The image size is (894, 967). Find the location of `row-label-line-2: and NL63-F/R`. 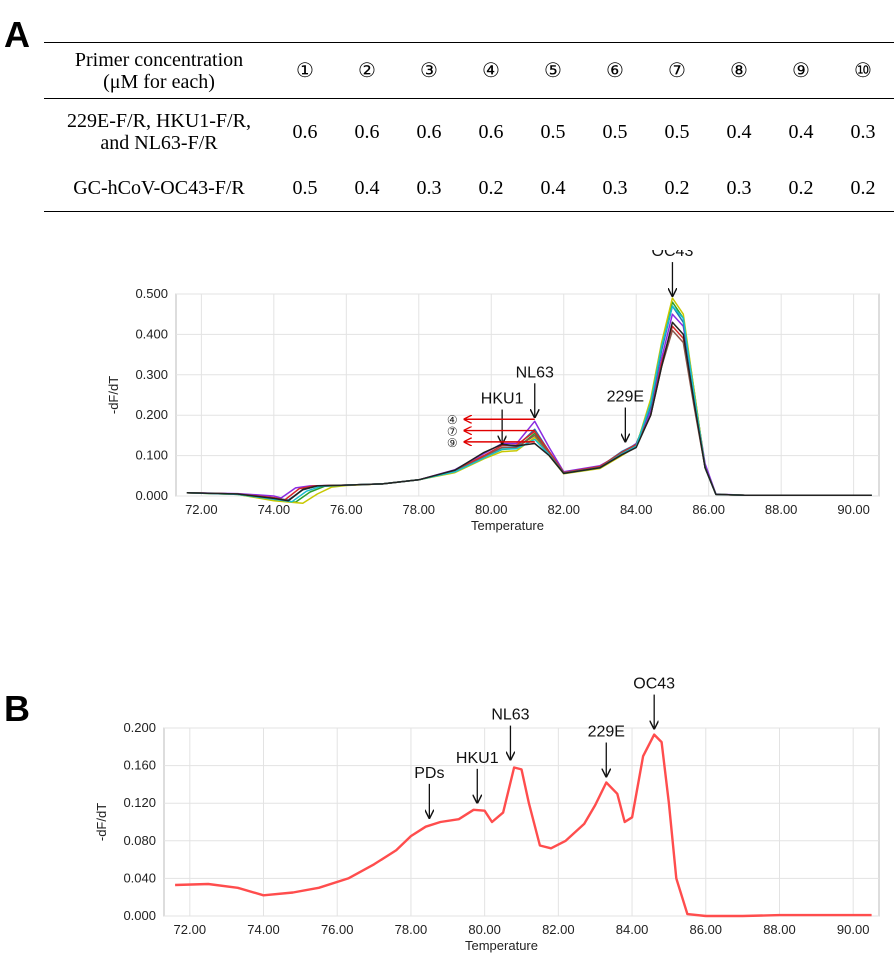

row-label-line-2: and NL63-F/R is located at coordinates (159, 143).